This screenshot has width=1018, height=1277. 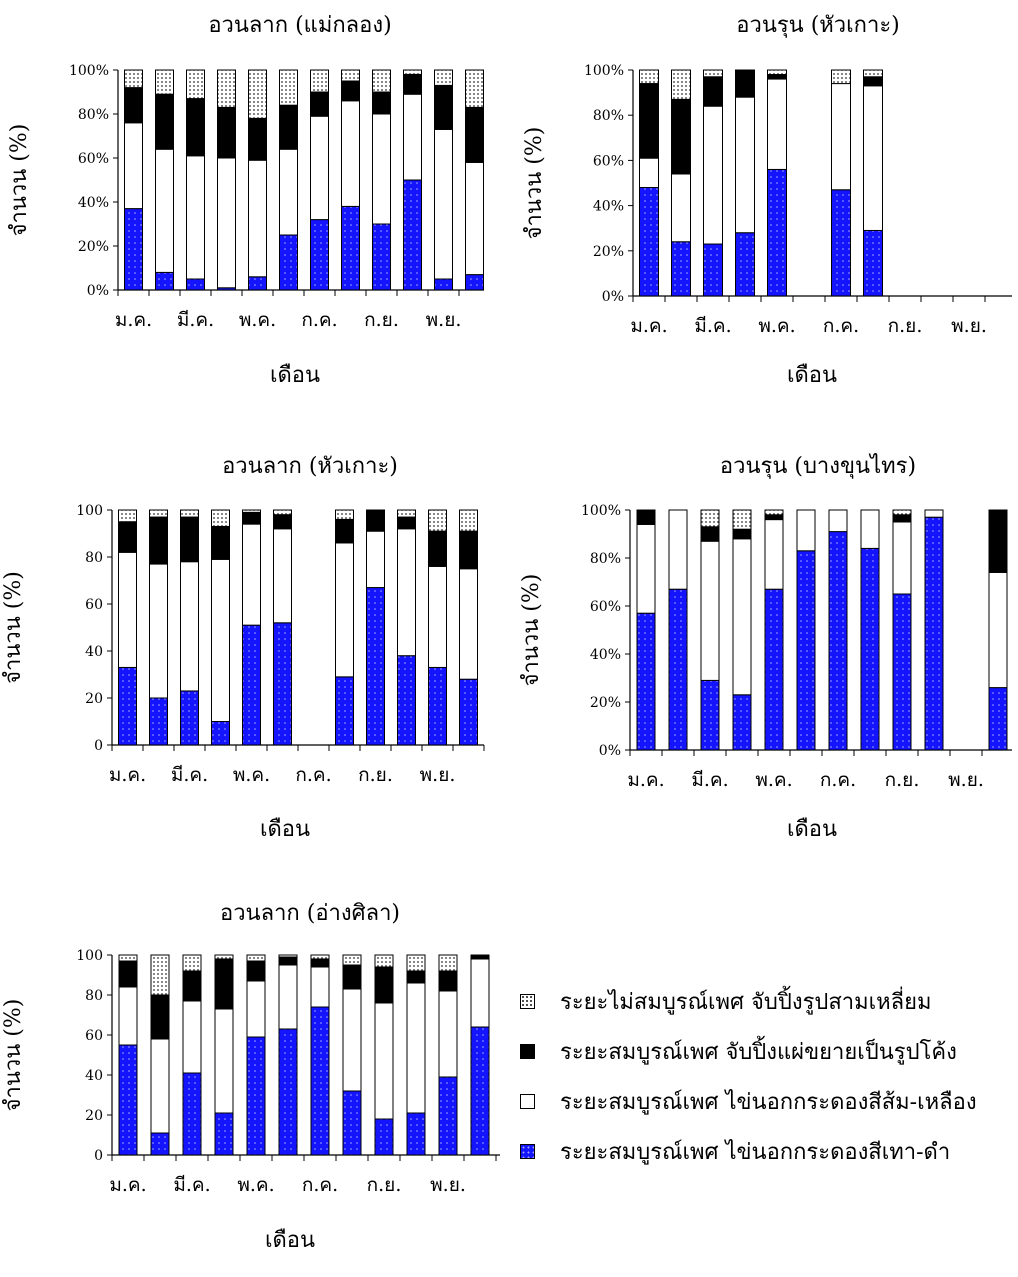 What do you see at coordinates (93, 247) in the screenshot?
I see `y-tick-label: 20%` at bounding box center [93, 247].